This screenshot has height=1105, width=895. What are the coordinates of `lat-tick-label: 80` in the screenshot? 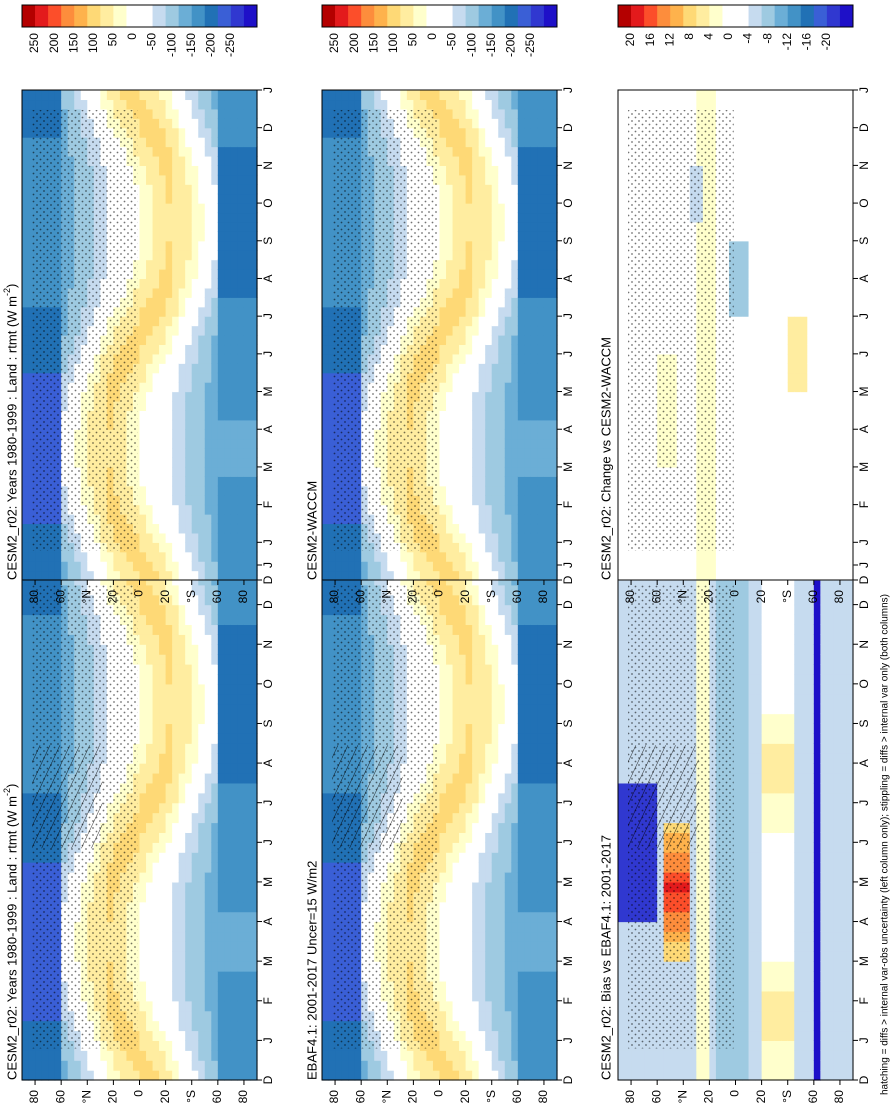 It's located at (243, 1097).